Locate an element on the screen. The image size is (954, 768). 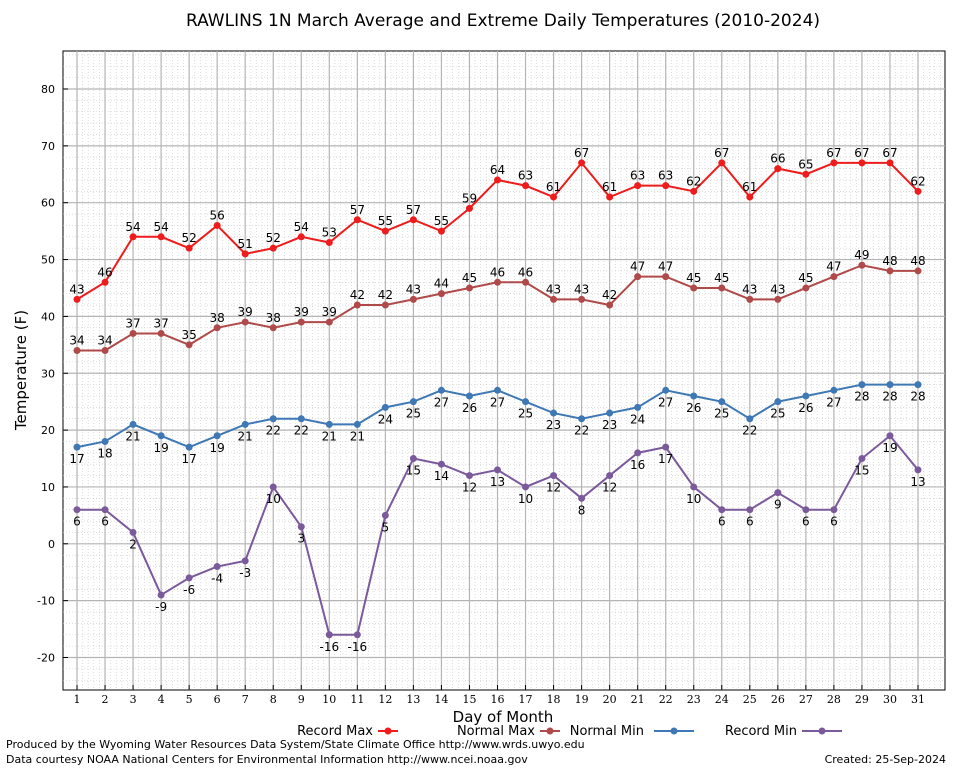
data-label-record-min: 8 is located at coordinates (582, 510).